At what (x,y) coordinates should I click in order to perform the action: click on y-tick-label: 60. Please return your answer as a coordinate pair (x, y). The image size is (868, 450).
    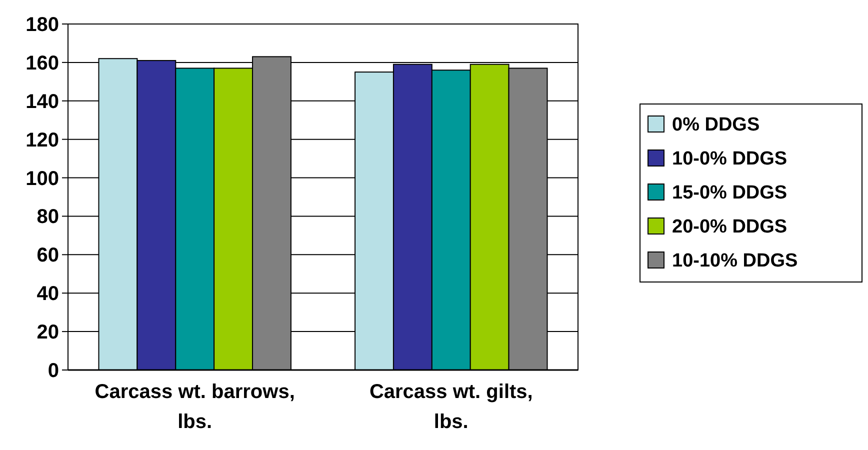
    Looking at the image, I should click on (47, 255).